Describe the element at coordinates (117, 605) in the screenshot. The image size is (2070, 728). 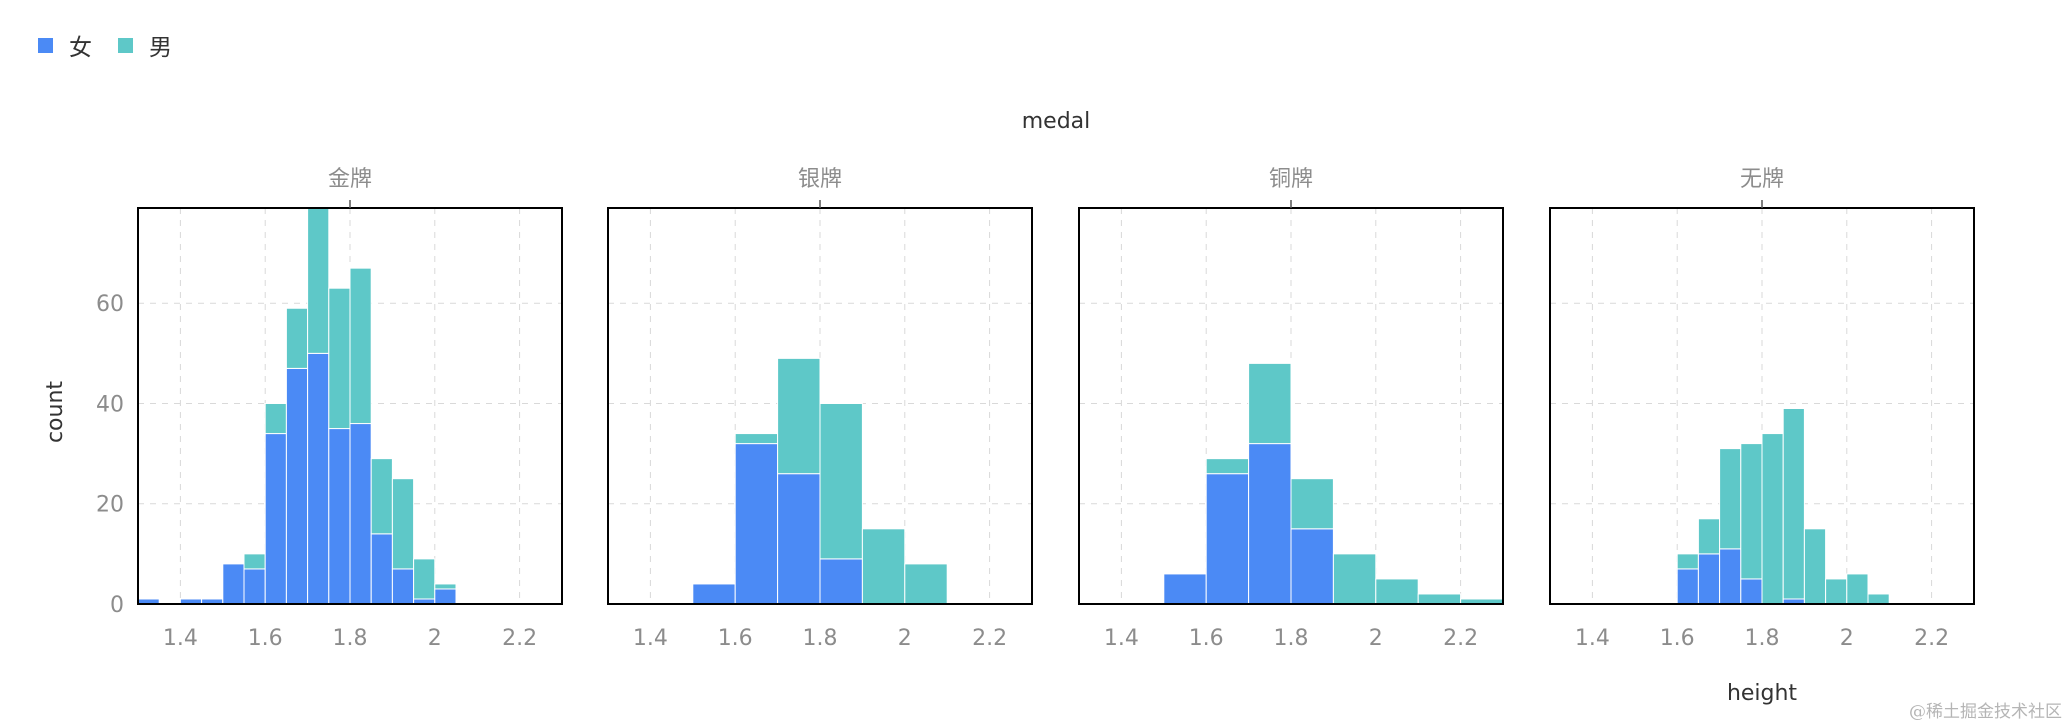
I see `y-tick-label: 0` at that location.